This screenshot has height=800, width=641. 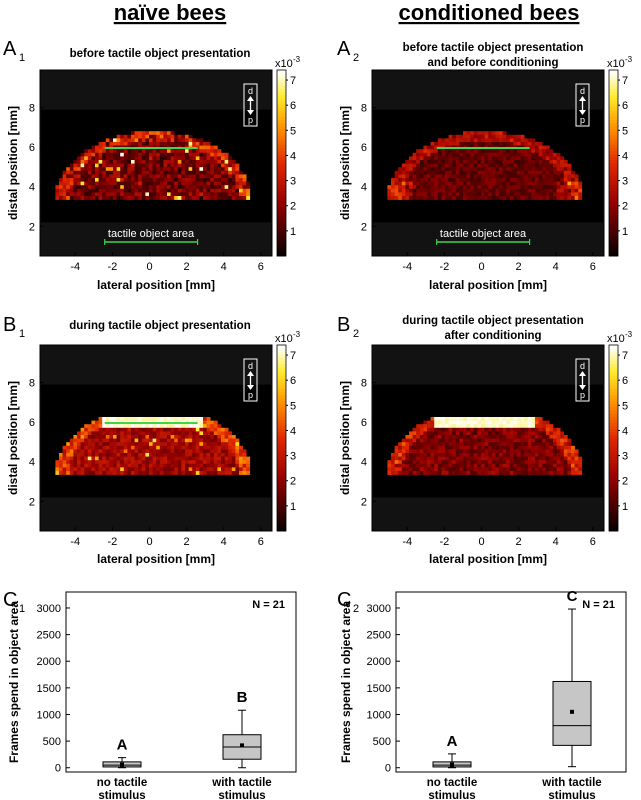 I want to click on compass-proximal-label: p, so click(x=582, y=120).